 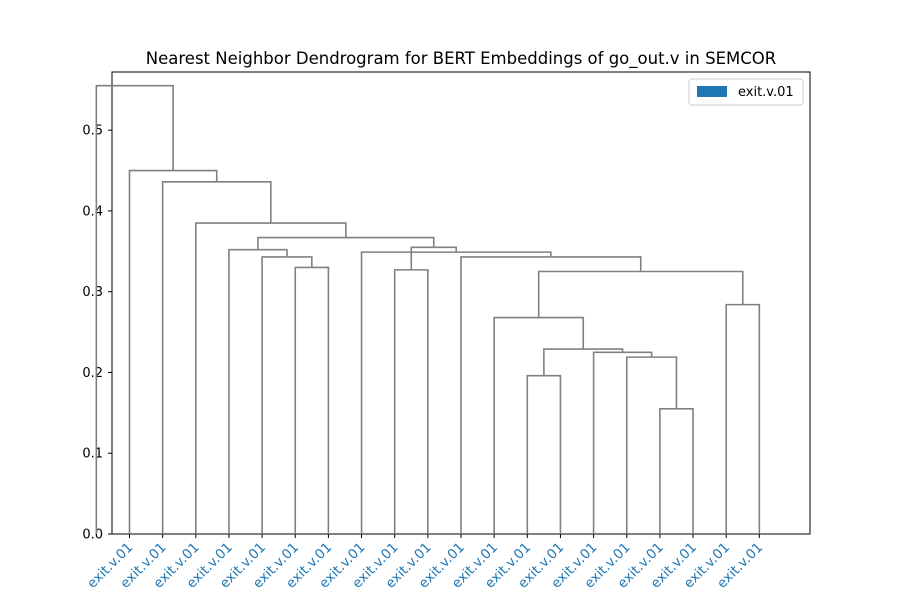 What do you see at coordinates (92, 373) in the screenshot?
I see `y-tick-label: 0.2` at bounding box center [92, 373].